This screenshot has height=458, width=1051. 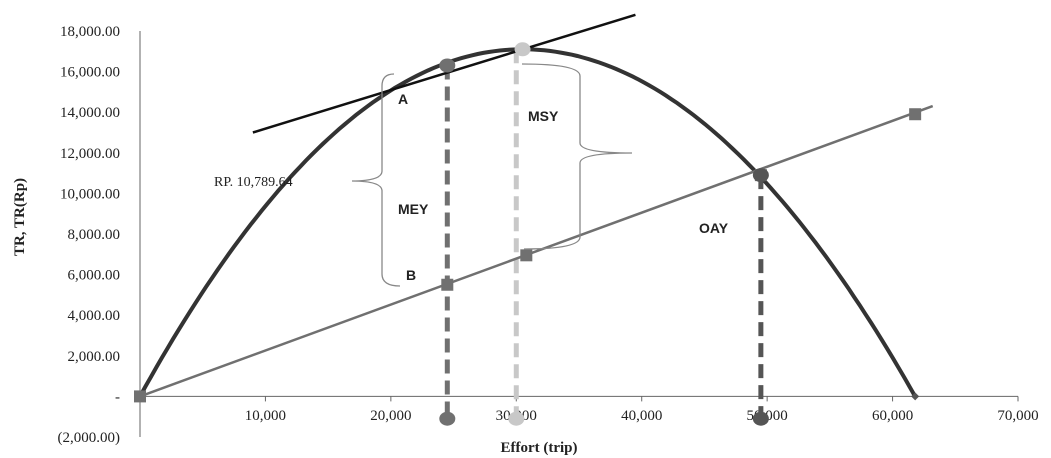 I want to click on x-axis-title: Effort (trip), so click(x=538, y=448).